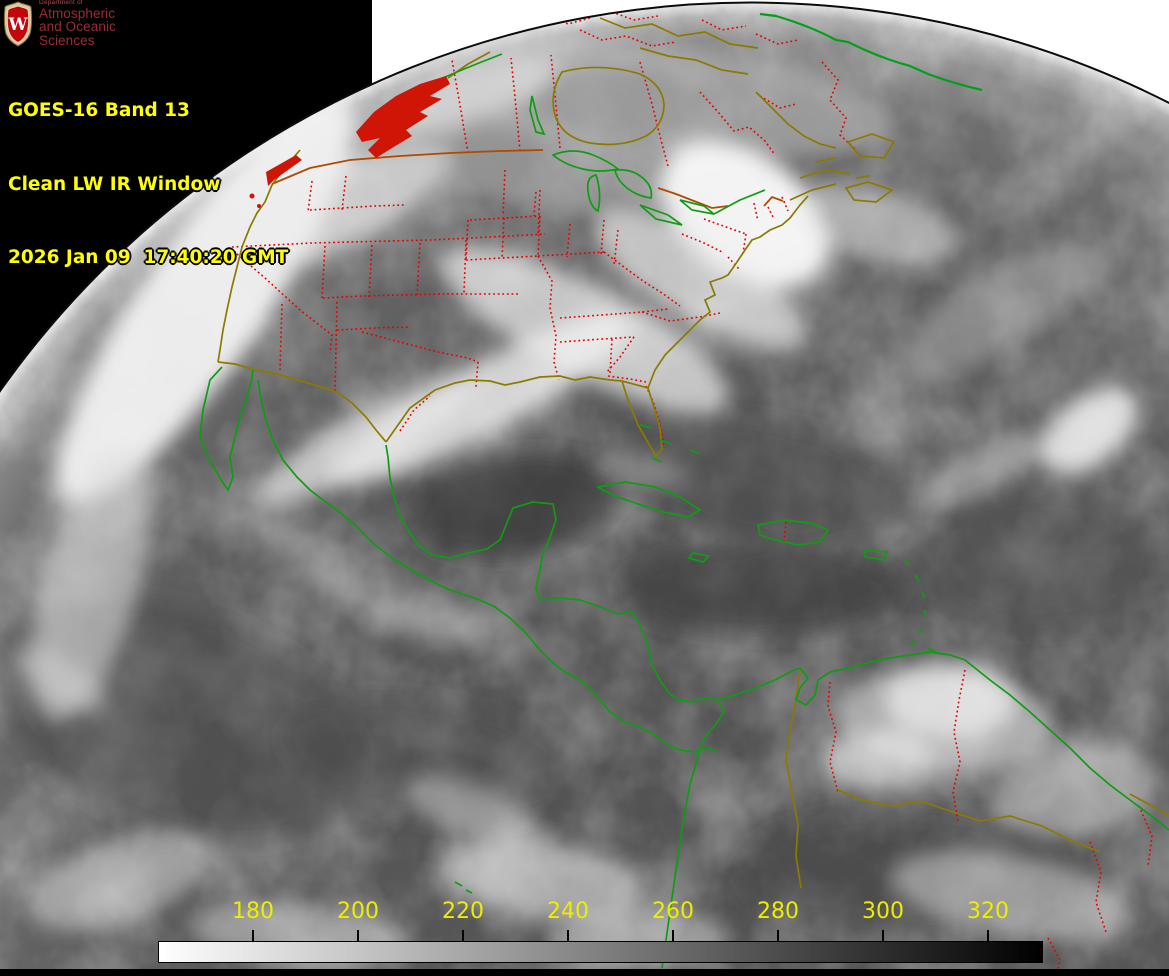 This screenshot has height=976, width=1169. What do you see at coordinates (463, 911) in the screenshot?
I see `colorbar-label: 220` at bounding box center [463, 911].